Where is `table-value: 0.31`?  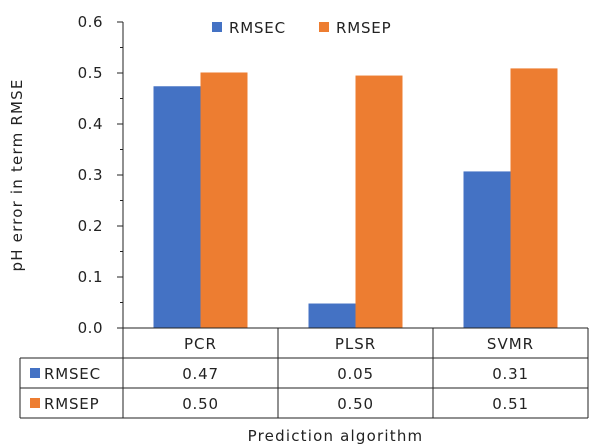
table-value: 0.31 is located at coordinates (510, 374).